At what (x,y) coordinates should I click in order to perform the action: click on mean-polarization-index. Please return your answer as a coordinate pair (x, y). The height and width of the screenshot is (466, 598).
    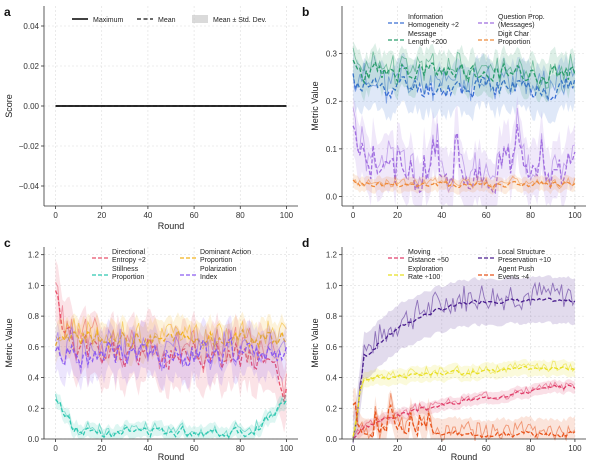
    Looking at the image, I should click on (171, 352).